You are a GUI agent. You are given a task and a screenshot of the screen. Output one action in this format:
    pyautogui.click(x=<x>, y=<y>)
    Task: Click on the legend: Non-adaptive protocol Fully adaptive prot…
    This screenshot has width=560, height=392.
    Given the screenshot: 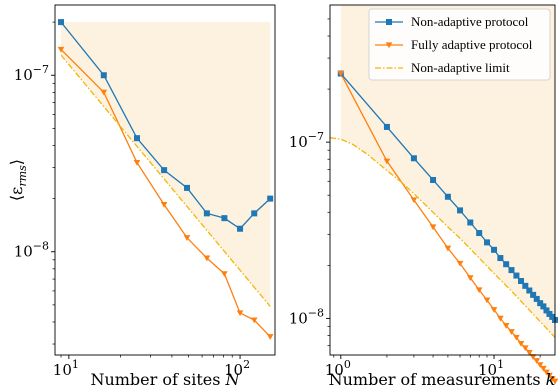 What is the action you would take?
    pyautogui.click(x=459, y=44)
    